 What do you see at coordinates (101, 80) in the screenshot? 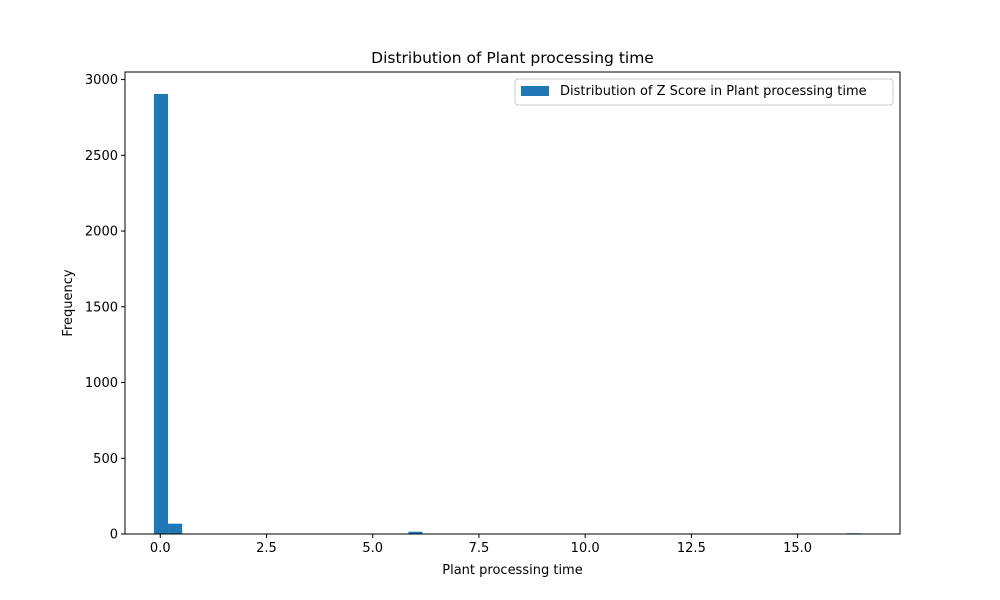
I see `y-tick-label: 3000` at bounding box center [101, 80].